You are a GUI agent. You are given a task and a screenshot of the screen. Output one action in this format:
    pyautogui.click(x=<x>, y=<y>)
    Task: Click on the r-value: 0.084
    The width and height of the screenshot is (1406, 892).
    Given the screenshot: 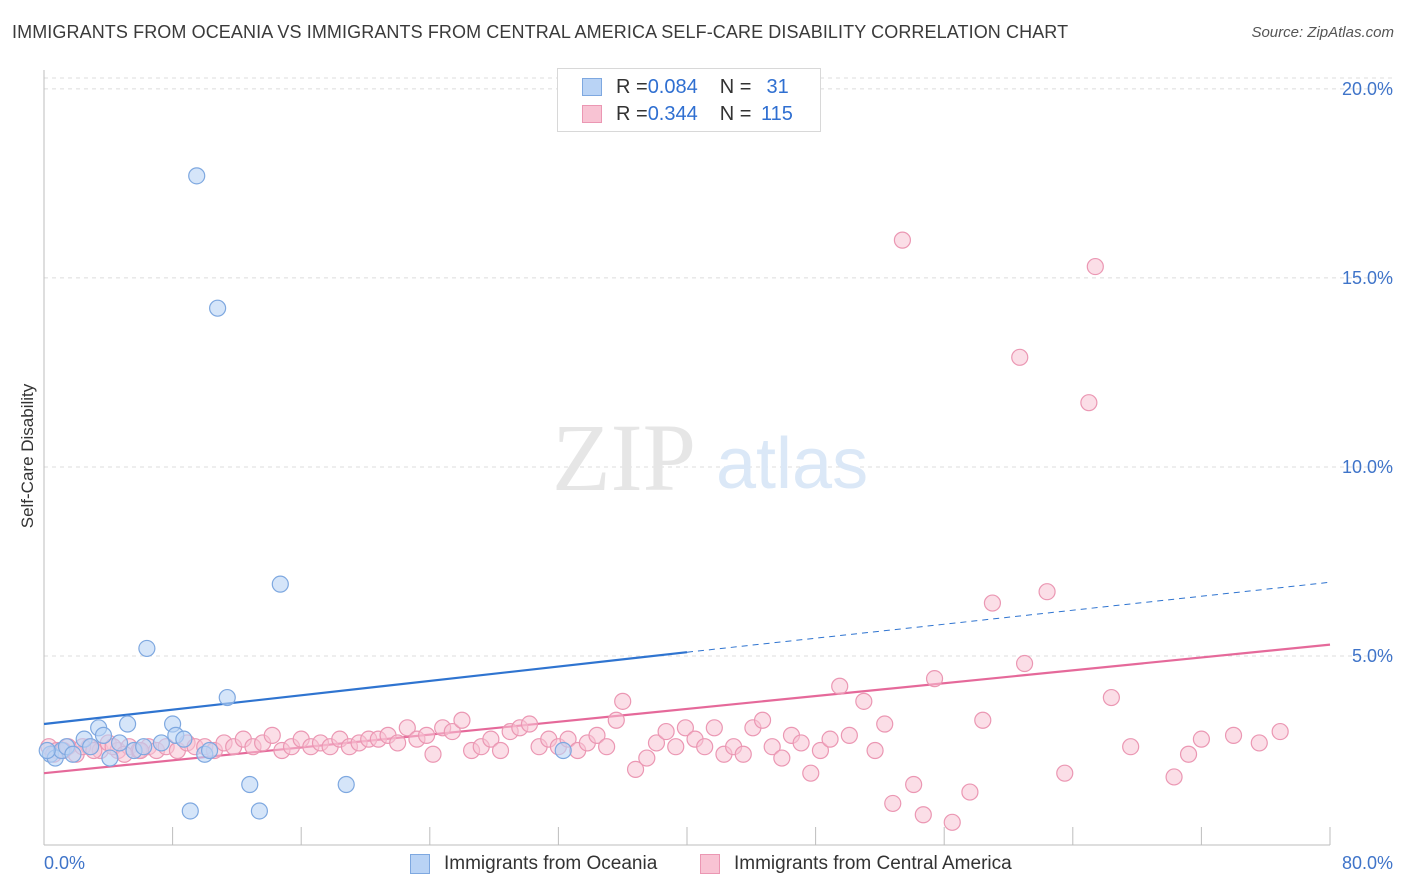 What is the action you would take?
    pyautogui.click(x=672, y=86)
    